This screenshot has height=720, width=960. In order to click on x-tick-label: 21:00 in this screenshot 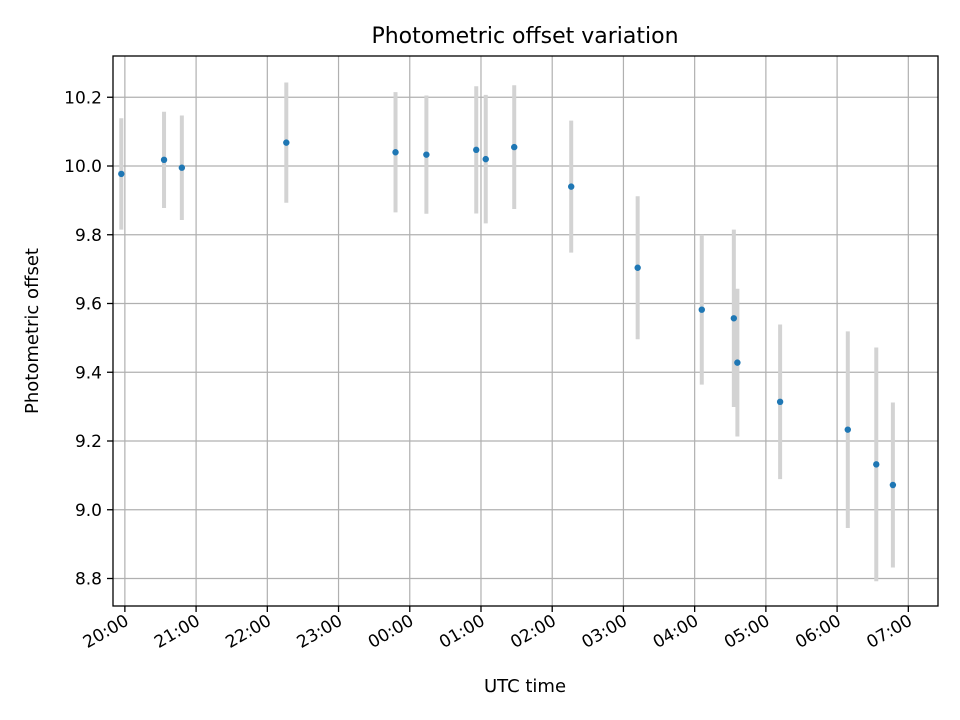, I will do `click(177, 632)`.